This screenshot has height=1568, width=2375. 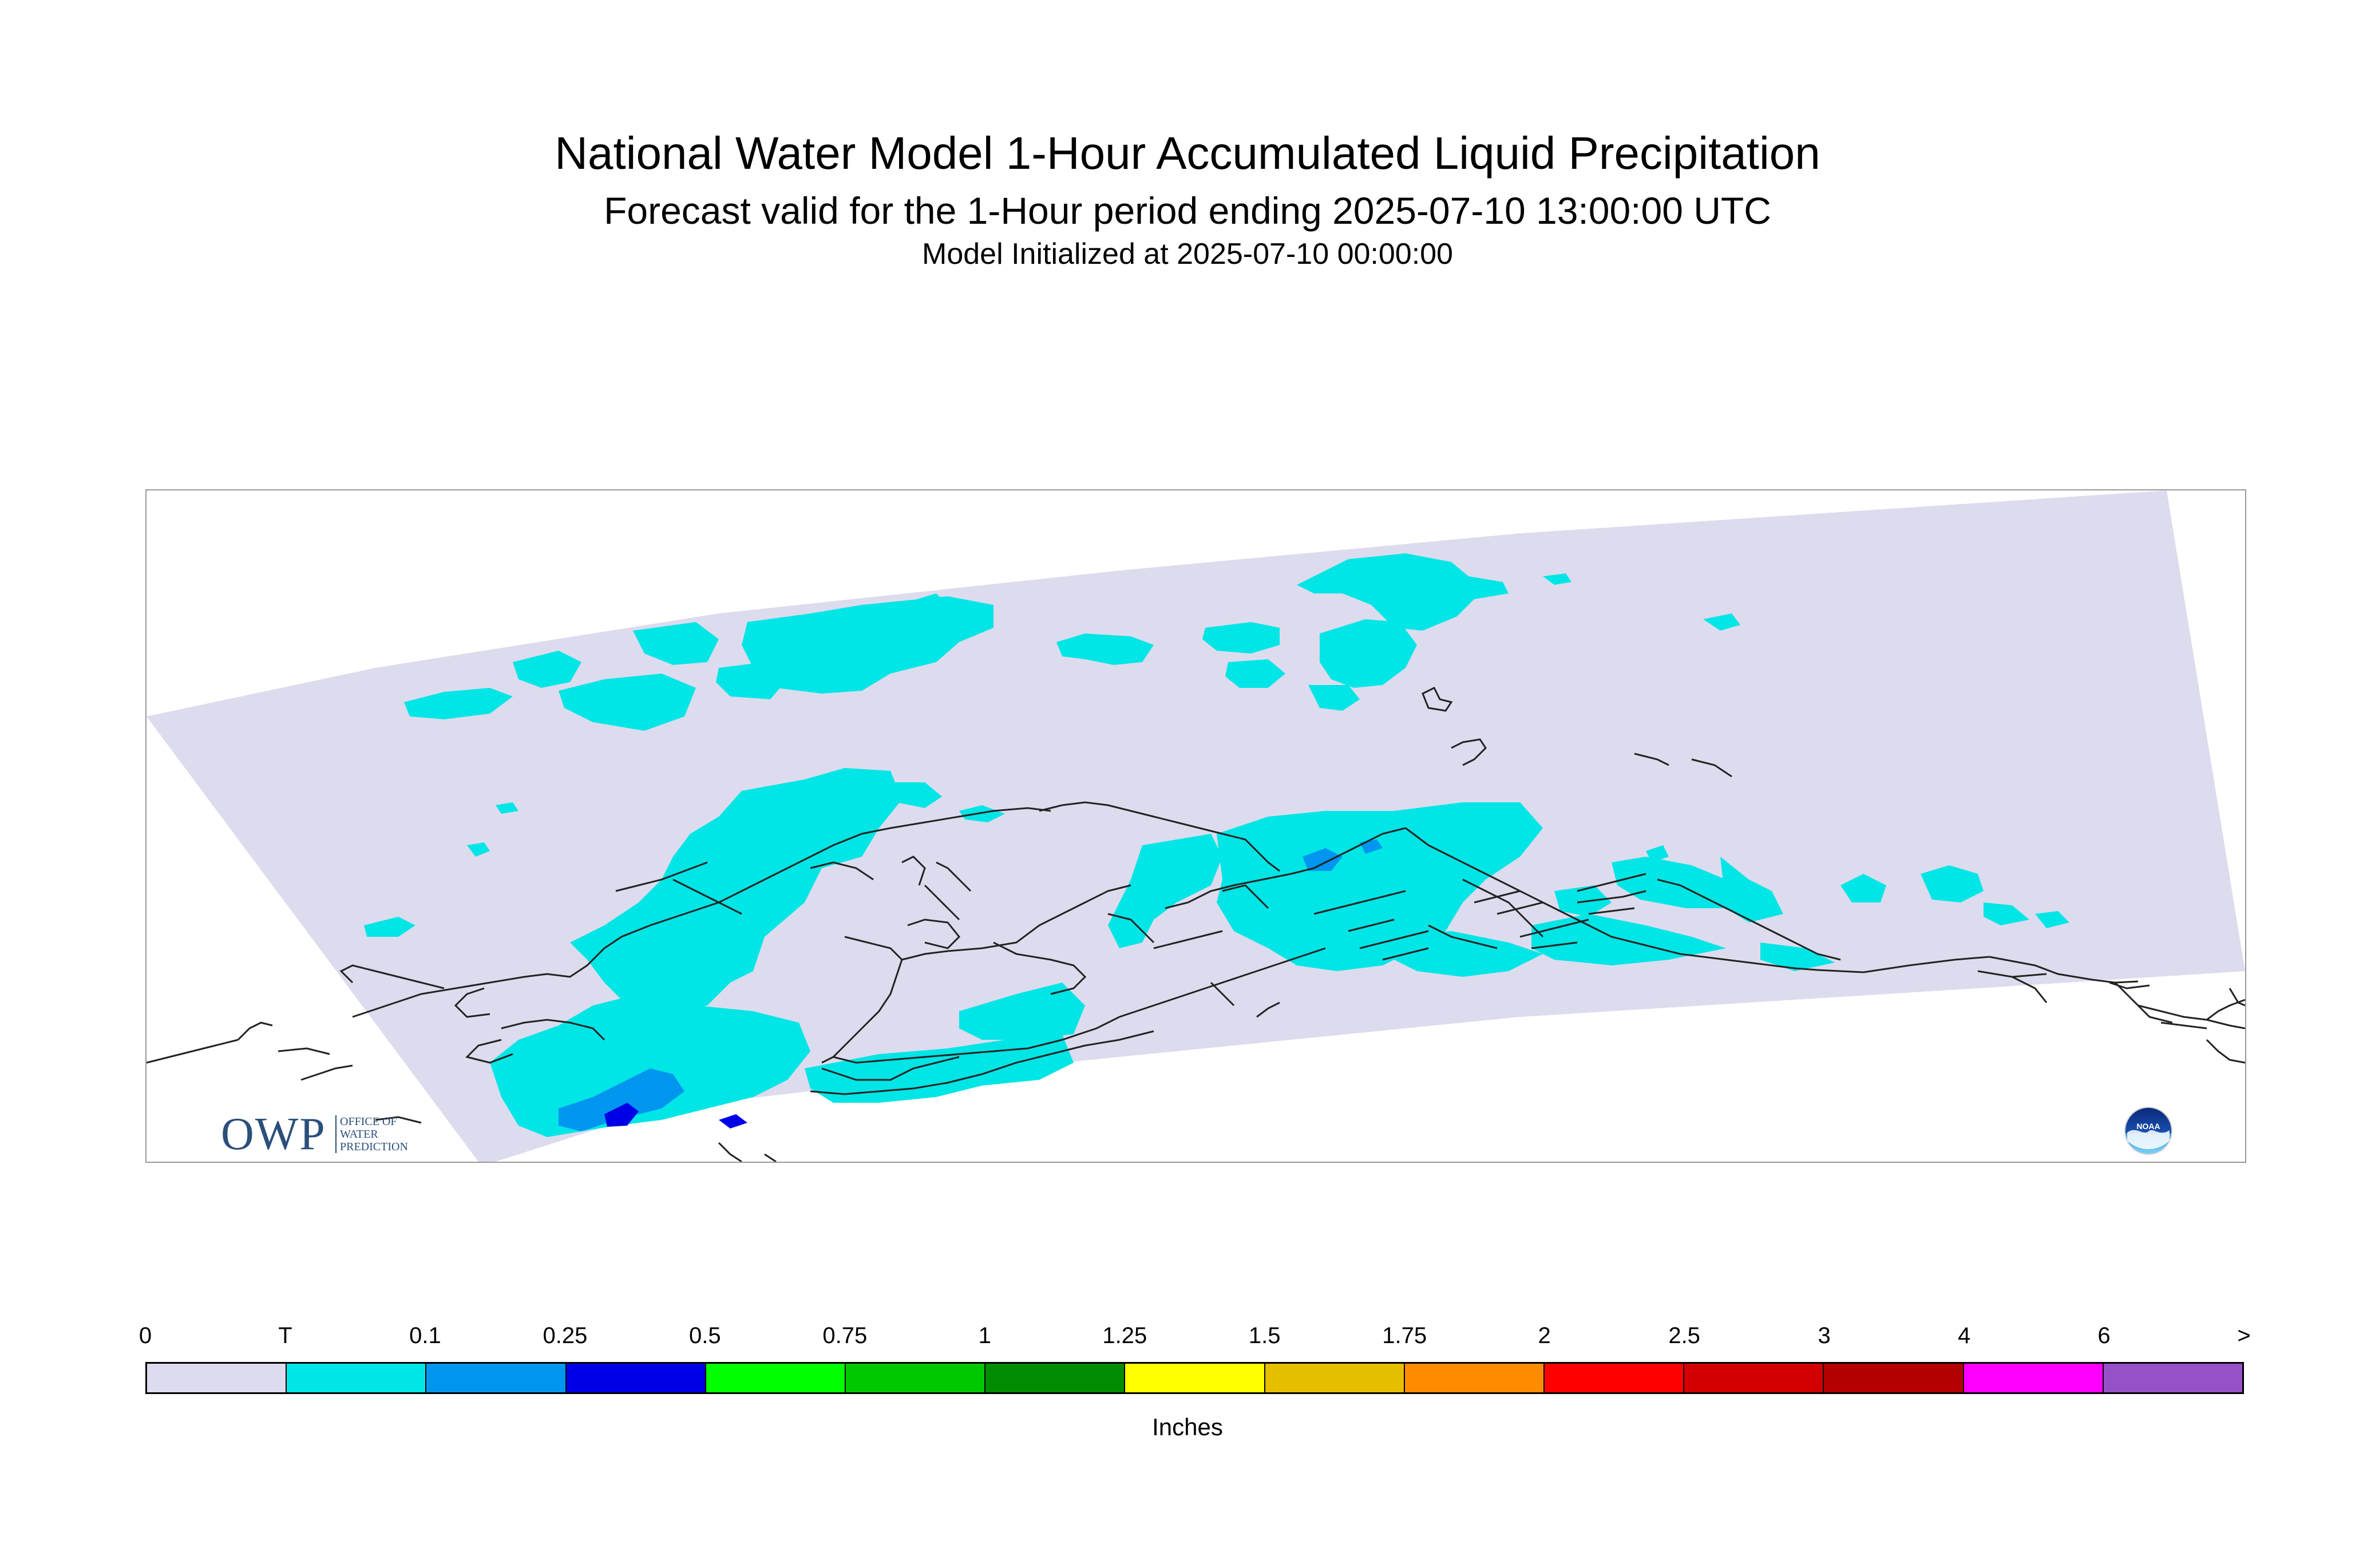 I want to click on legend-tick-label: 0, so click(x=145, y=1335).